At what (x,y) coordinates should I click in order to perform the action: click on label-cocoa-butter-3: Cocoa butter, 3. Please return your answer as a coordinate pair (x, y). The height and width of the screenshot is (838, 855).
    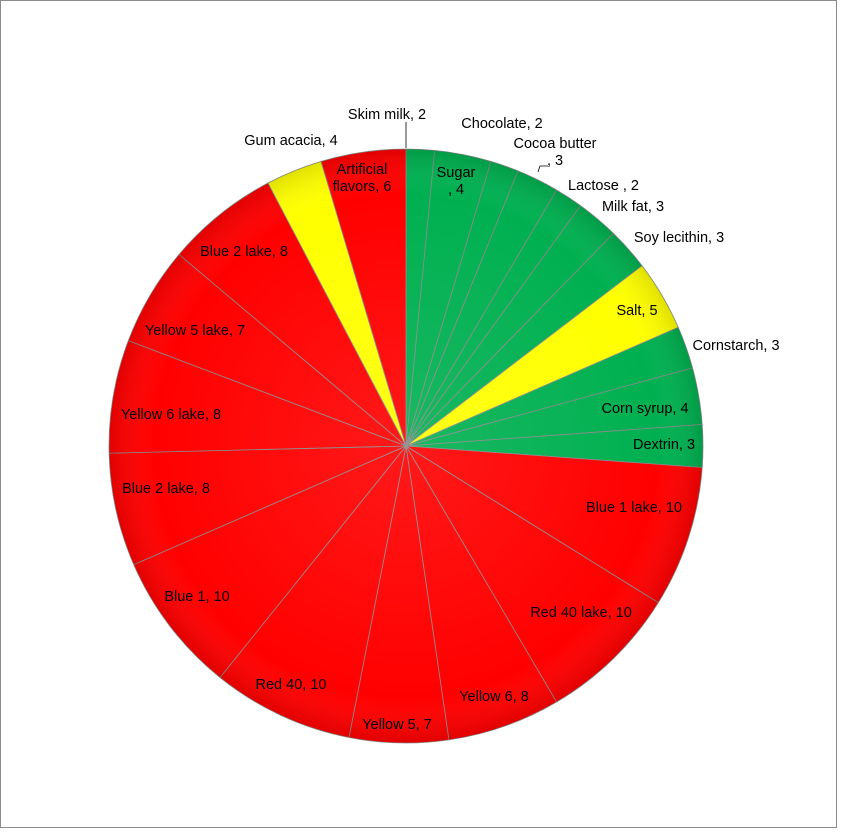
    Looking at the image, I should click on (554, 152).